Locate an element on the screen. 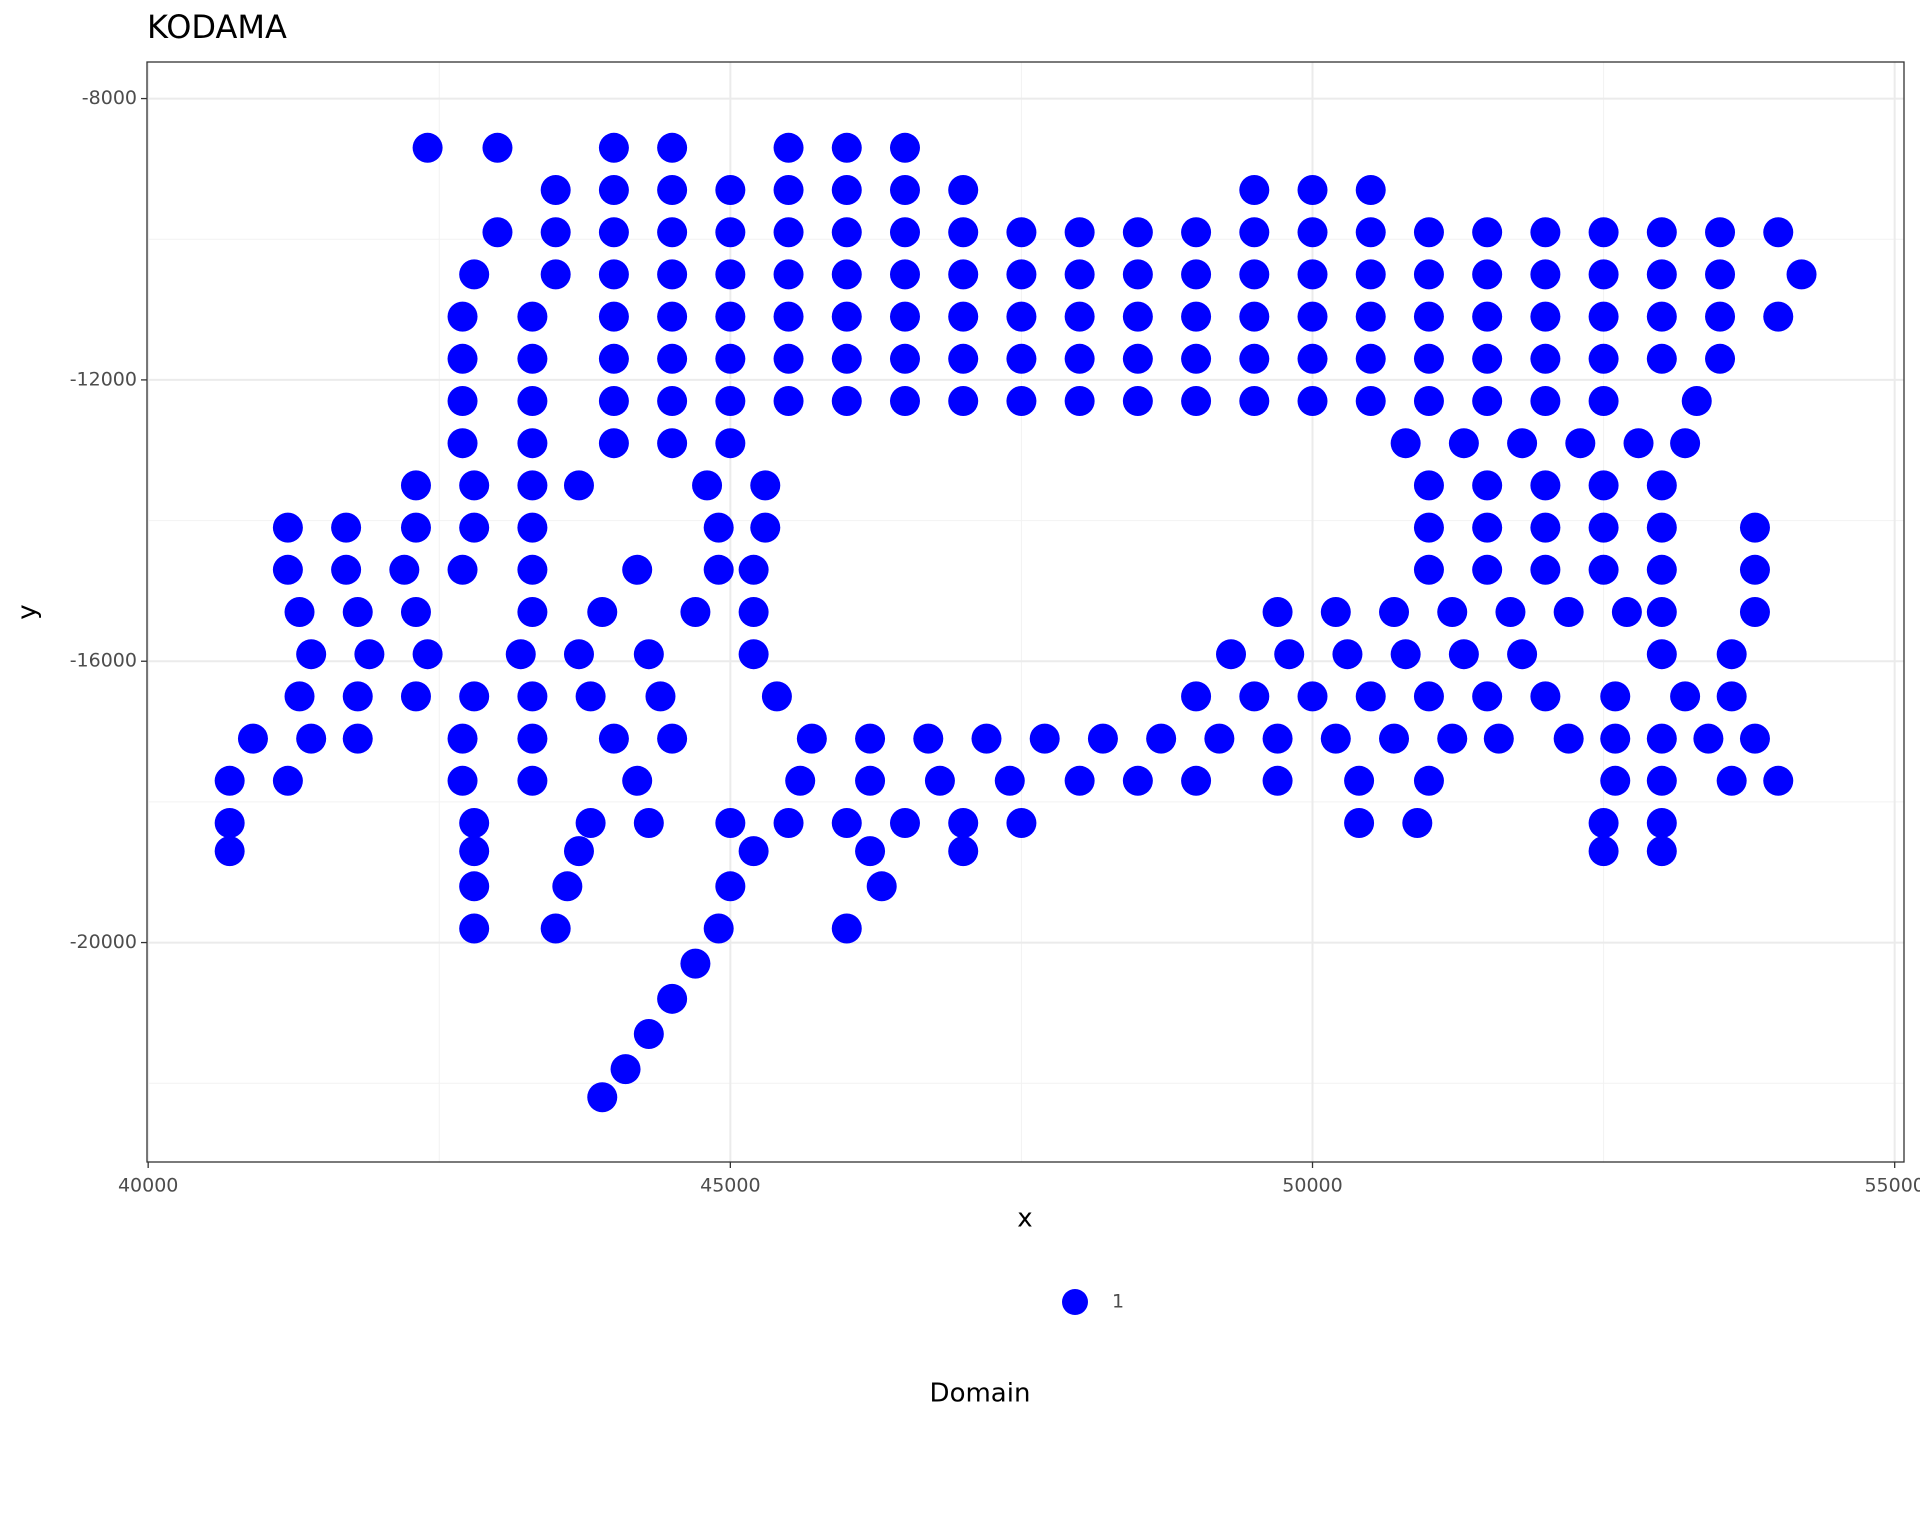 The width and height of the screenshot is (1920, 1536). legend-label: 1 is located at coordinates (1118, 1302).